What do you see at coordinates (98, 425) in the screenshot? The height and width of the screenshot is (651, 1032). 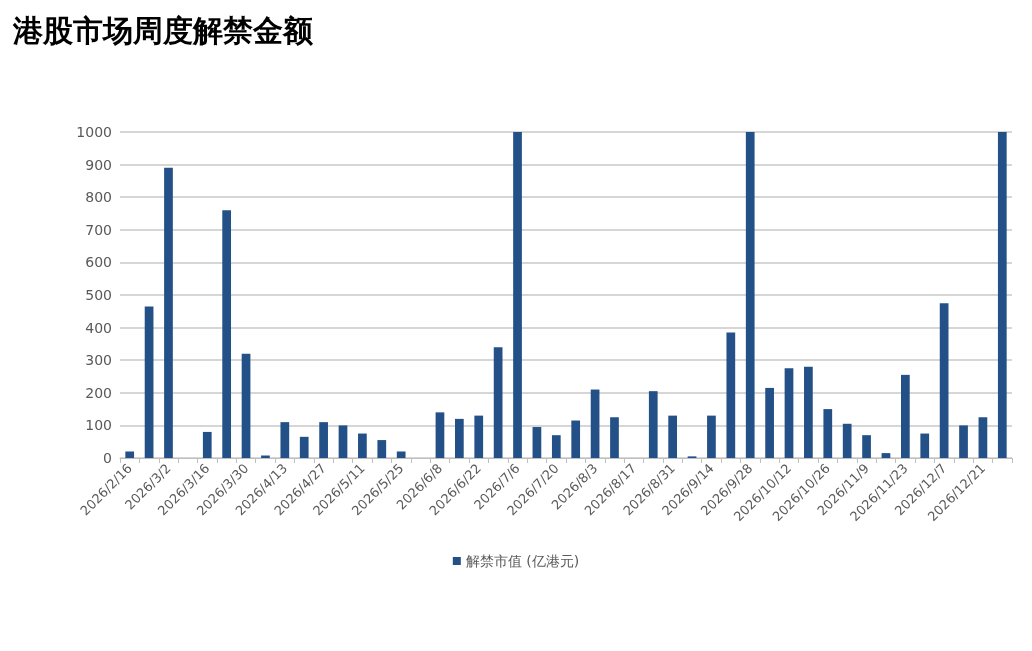 I see `y-tick-label: 100` at bounding box center [98, 425].